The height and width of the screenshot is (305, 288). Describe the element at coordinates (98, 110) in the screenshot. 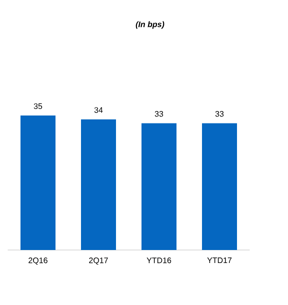

I see `data-label: 34` at that location.